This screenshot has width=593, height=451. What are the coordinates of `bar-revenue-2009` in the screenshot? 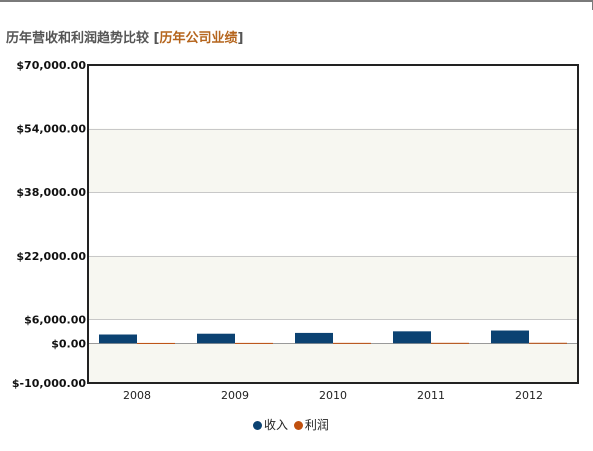 It's located at (216, 338).